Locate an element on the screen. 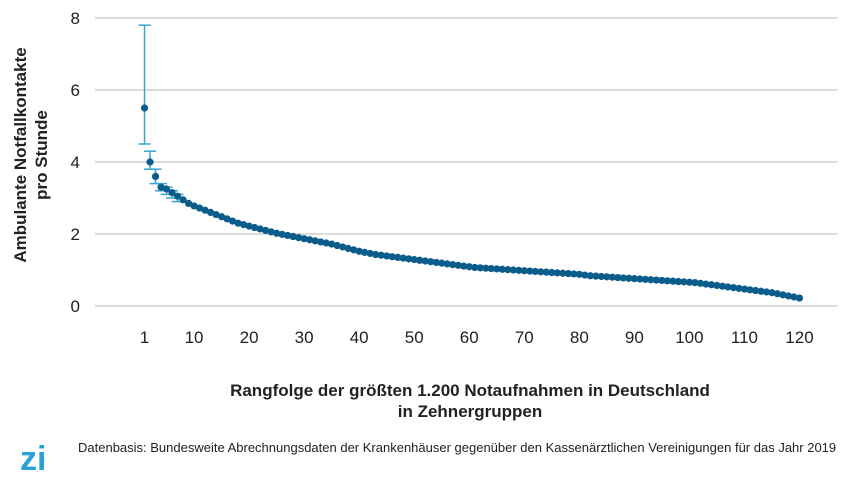 The width and height of the screenshot is (855, 481). x-tick-label: 20 is located at coordinates (249, 337).